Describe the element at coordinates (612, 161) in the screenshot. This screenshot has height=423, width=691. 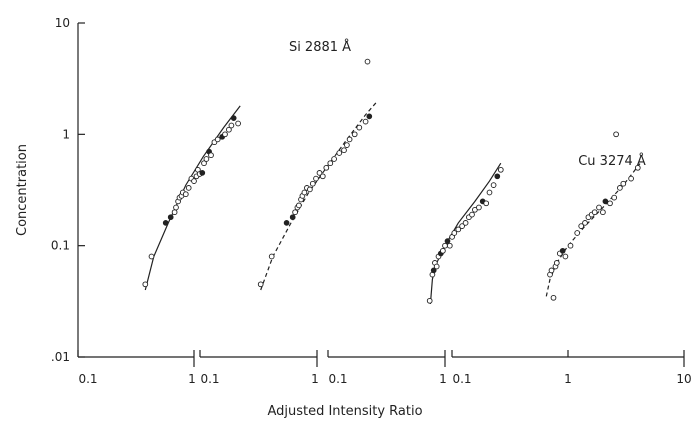
I see `series-annotation: Cu 3274 Å` at that location.